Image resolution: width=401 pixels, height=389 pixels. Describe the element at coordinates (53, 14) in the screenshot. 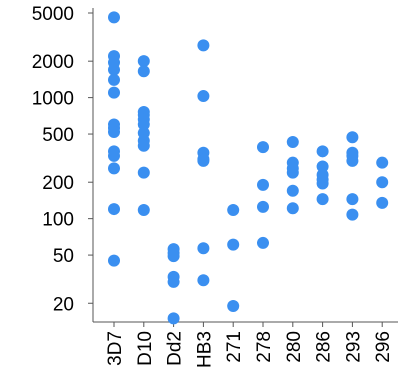

I see `y-tick-label: 5000` at that location.